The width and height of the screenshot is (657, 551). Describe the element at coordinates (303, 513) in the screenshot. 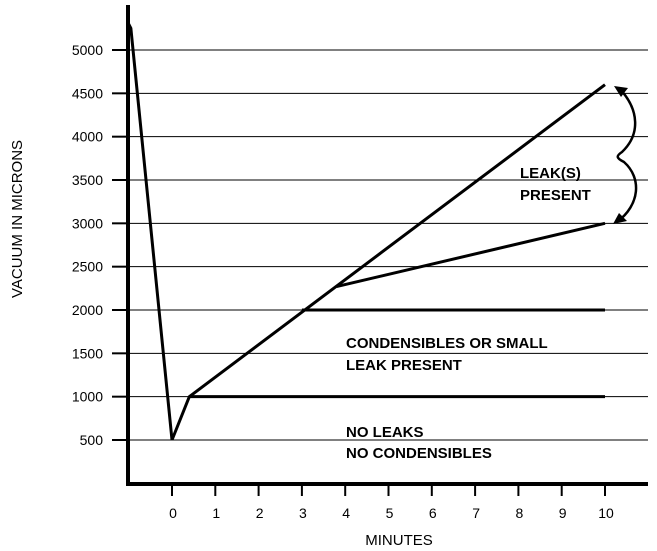

I see `x-tick-label: 3` at that location.